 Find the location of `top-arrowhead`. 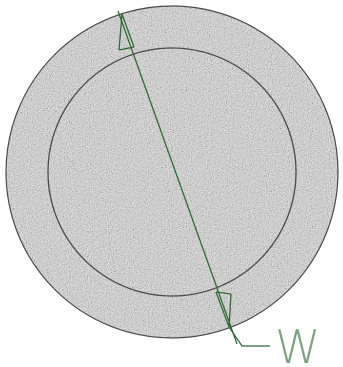

top-arrowhead is located at coordinates (126, 32).